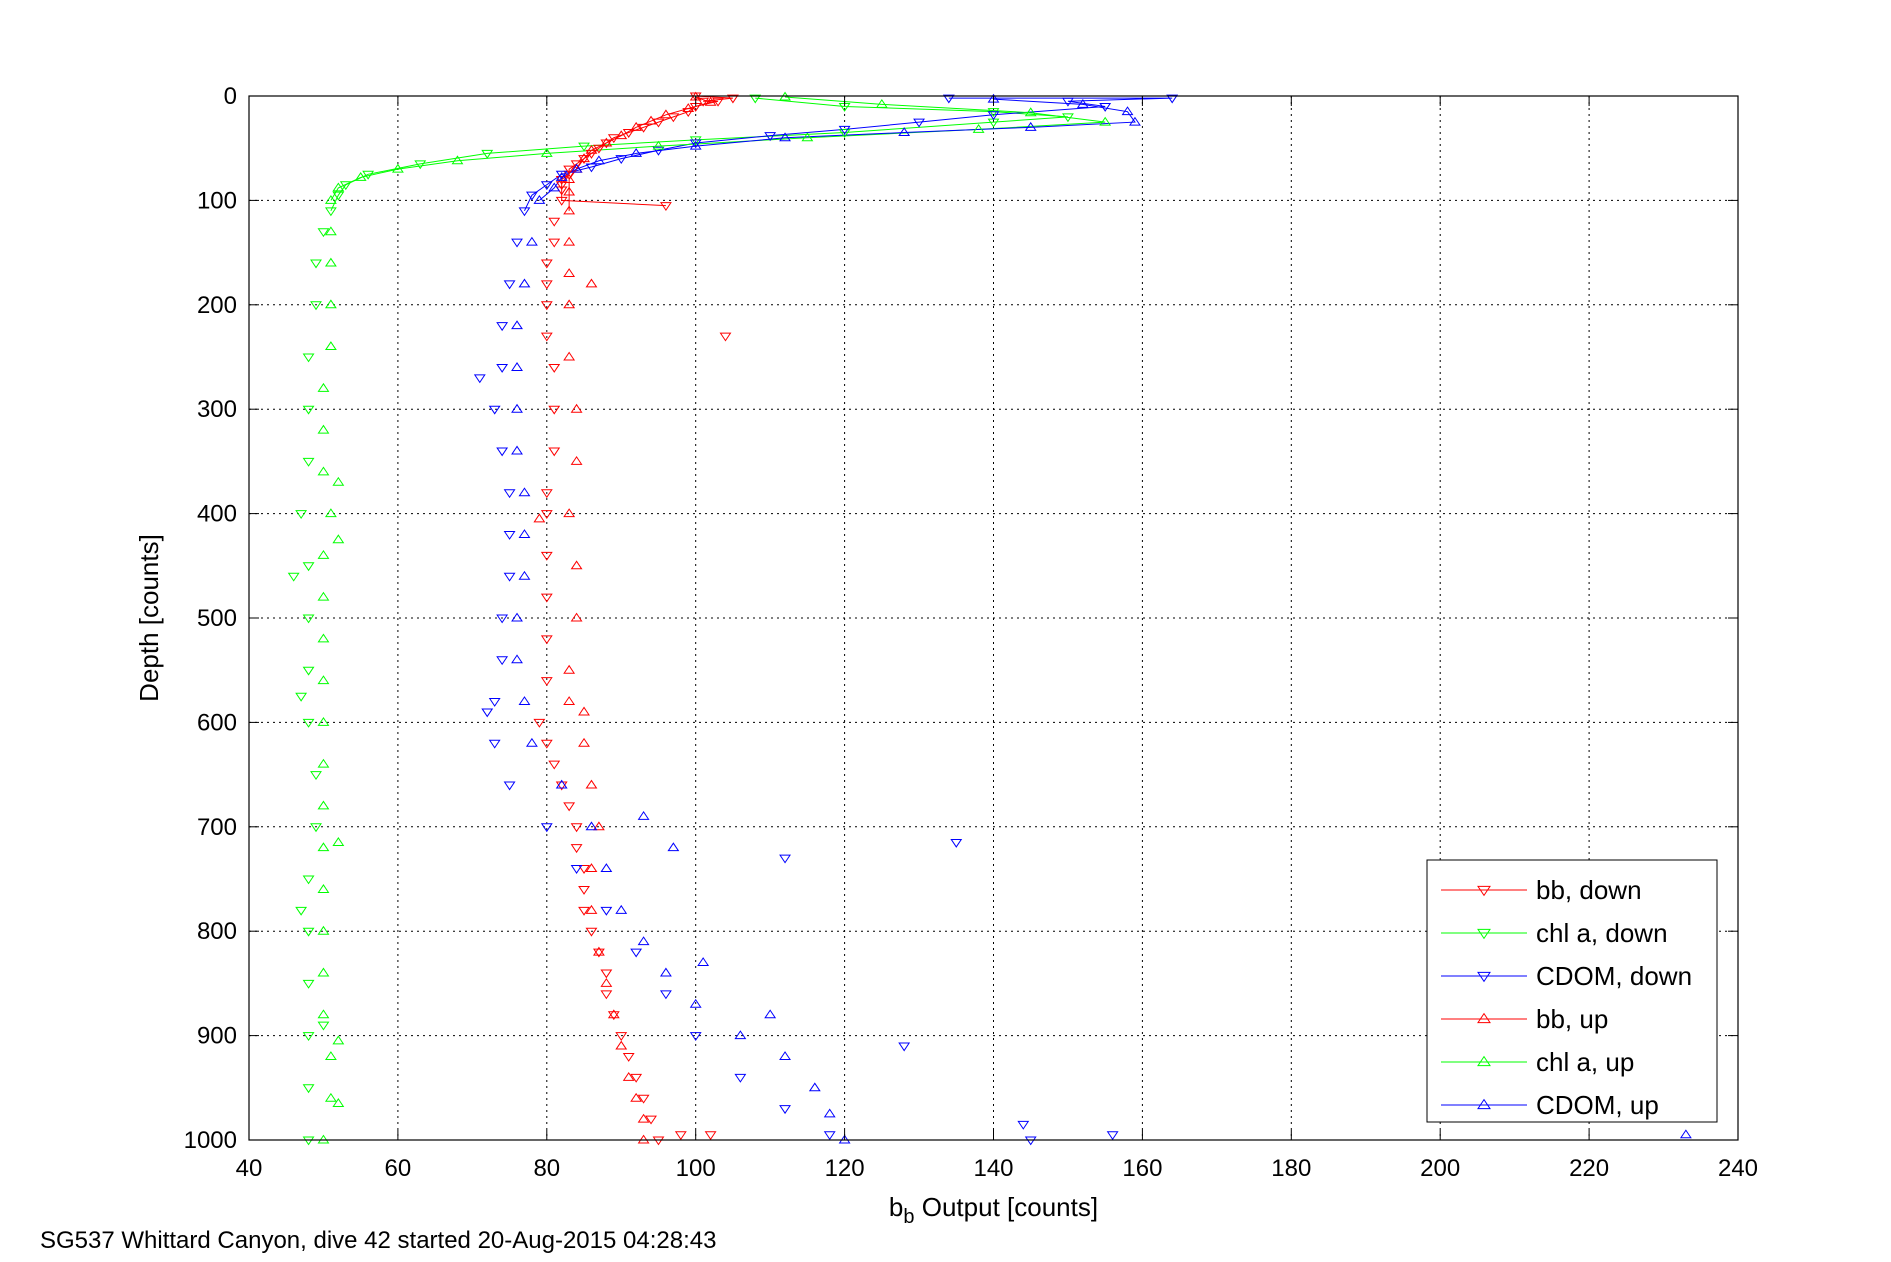 The image size is (1891, 1262). What do you see at coordinates (1589, 890) in the screenshot?
I see `legend-label: bb, down` at bounding box center [1589, 890].